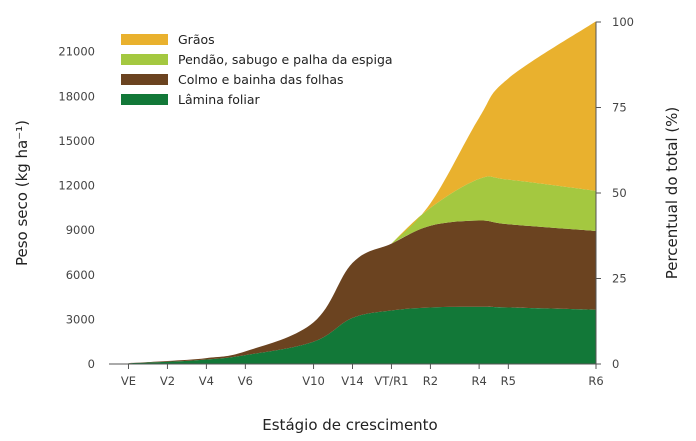  Describe the element at coordinates (128, 381) in the screenshot. I see `x-tick-label: VE` at that location.